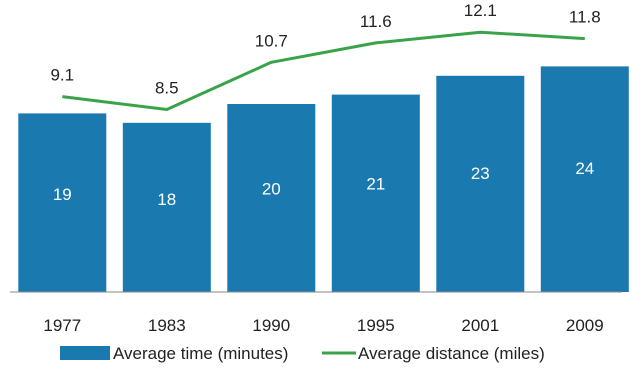 Image resolution: width=633 pixels, height=379 pixels. I want to click on bar-1990, so click(271, 198).